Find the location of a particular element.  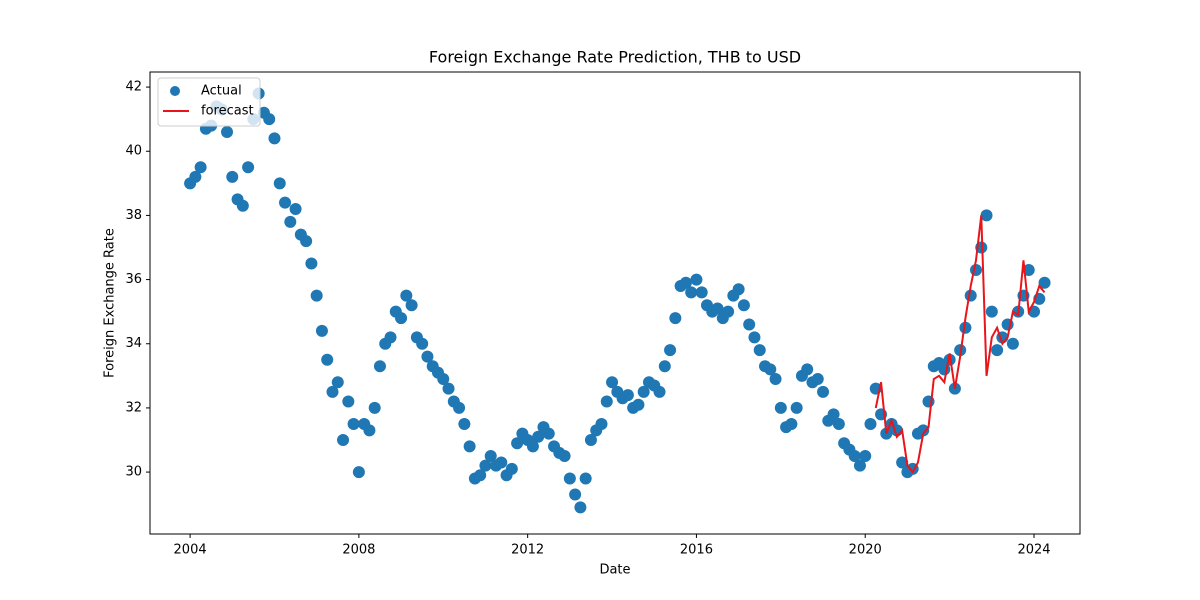

y-tick-label: 42 is located at coordinates (133, 87).